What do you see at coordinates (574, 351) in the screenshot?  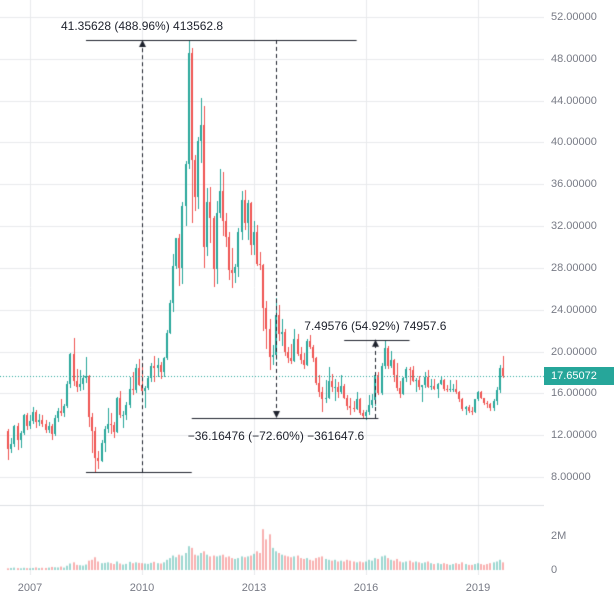 I see `price-tick-label: 20.00000` at bounding box center [574, 351].